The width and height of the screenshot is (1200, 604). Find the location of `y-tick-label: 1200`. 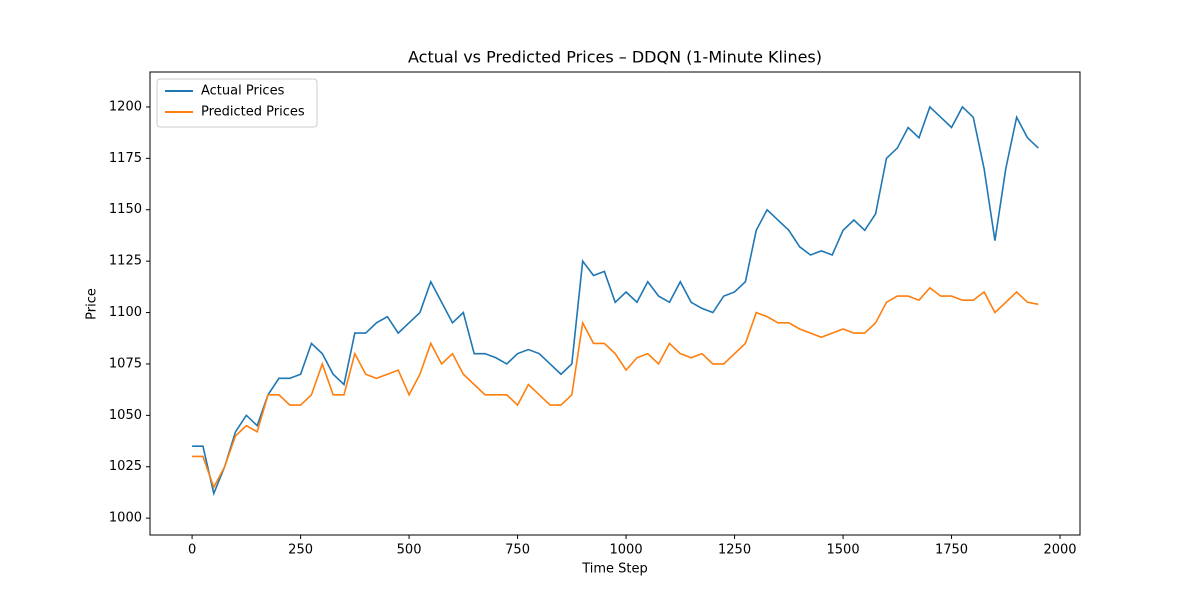

y-tick-label: 1200 is located at coordinates (125, 106).